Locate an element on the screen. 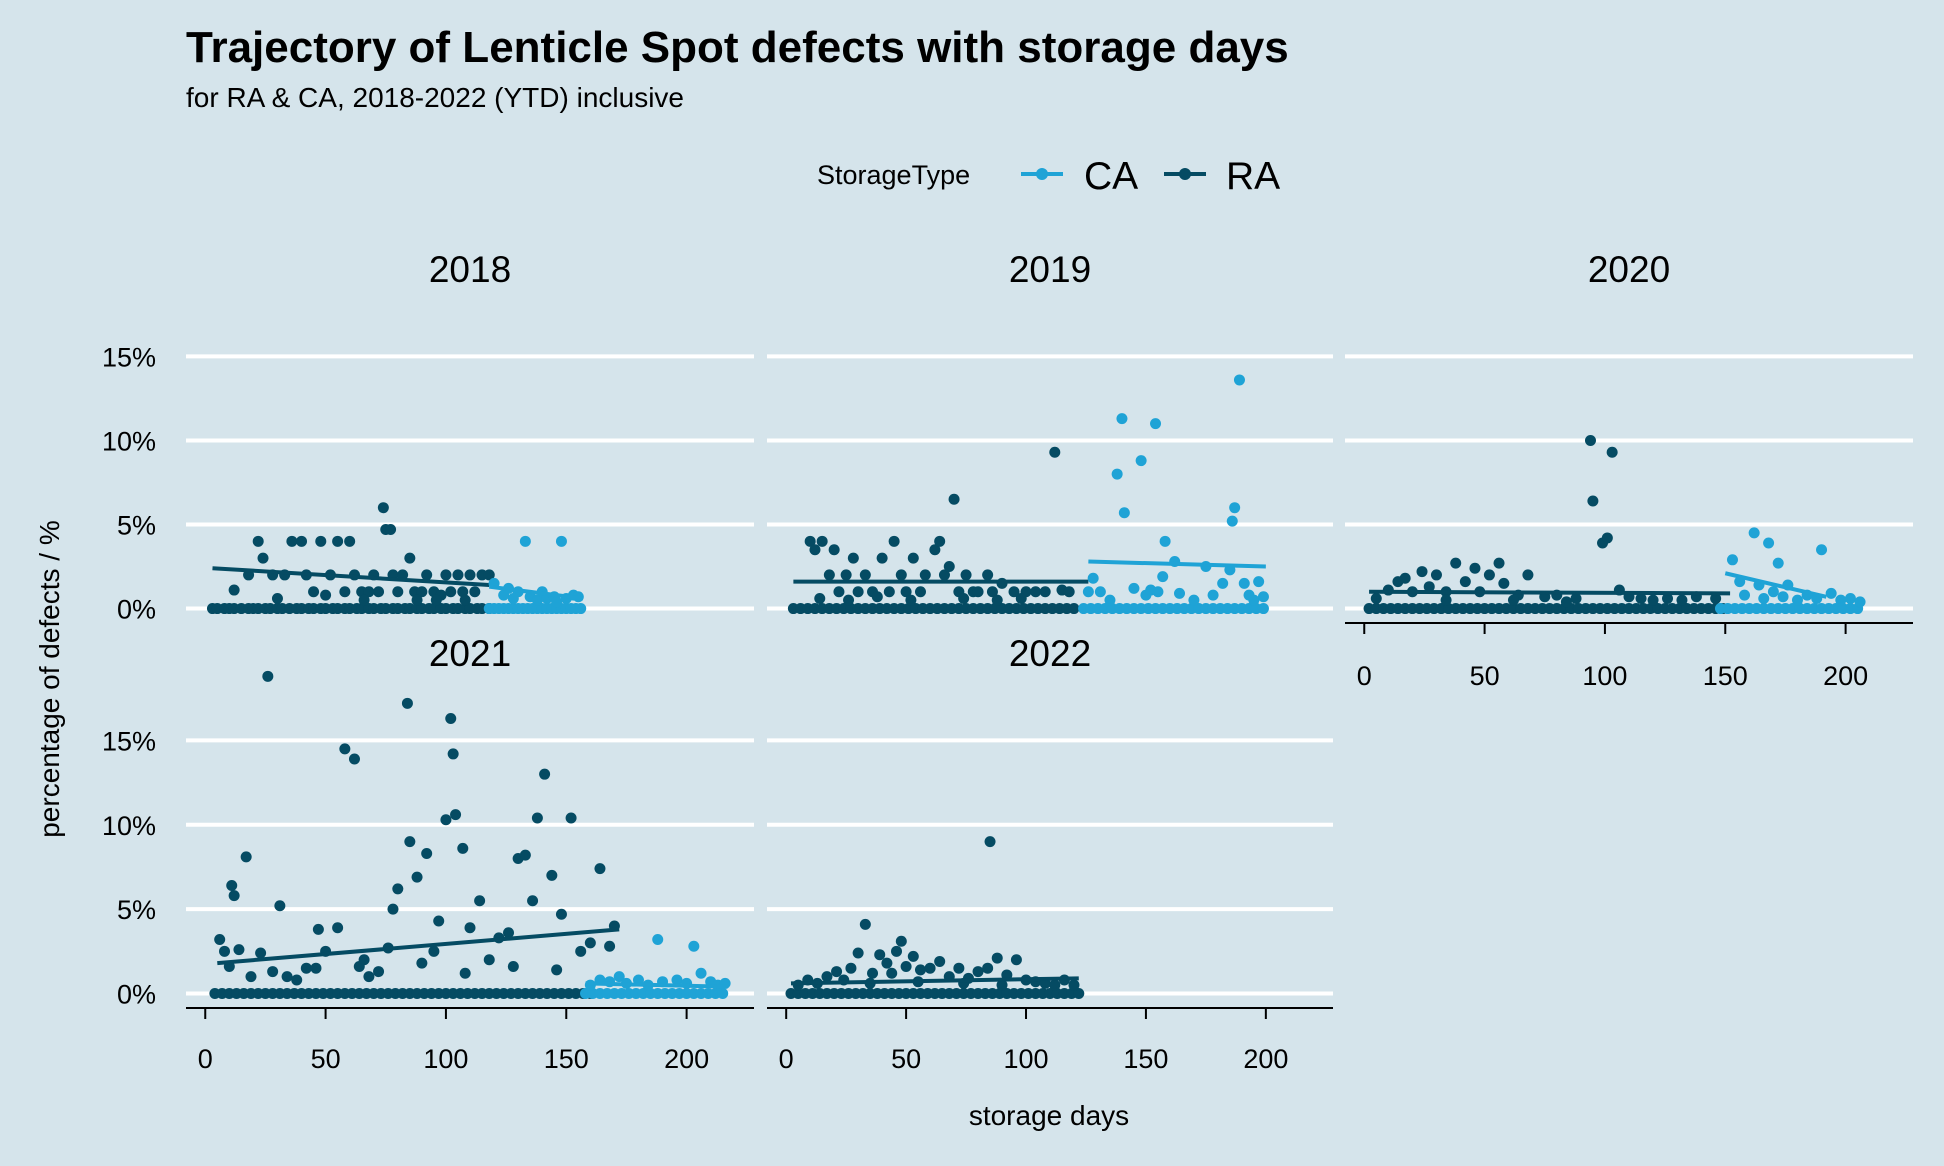 Image resolution: width=1944 pixels, height=1166 pixels. y-tick-label: 5% is located at coordinates (136, 910).